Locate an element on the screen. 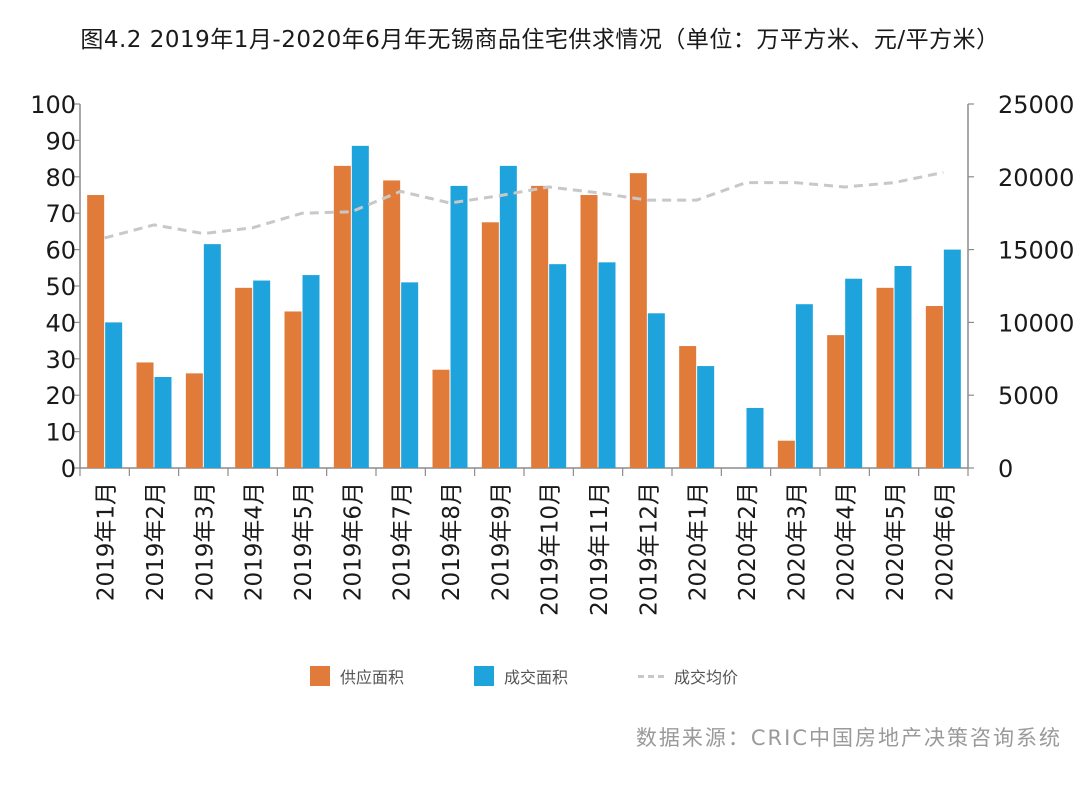 This screenshot has height=789, width=1080. legend-item-deal: 成交面积 is located at coordinates (521, 676).